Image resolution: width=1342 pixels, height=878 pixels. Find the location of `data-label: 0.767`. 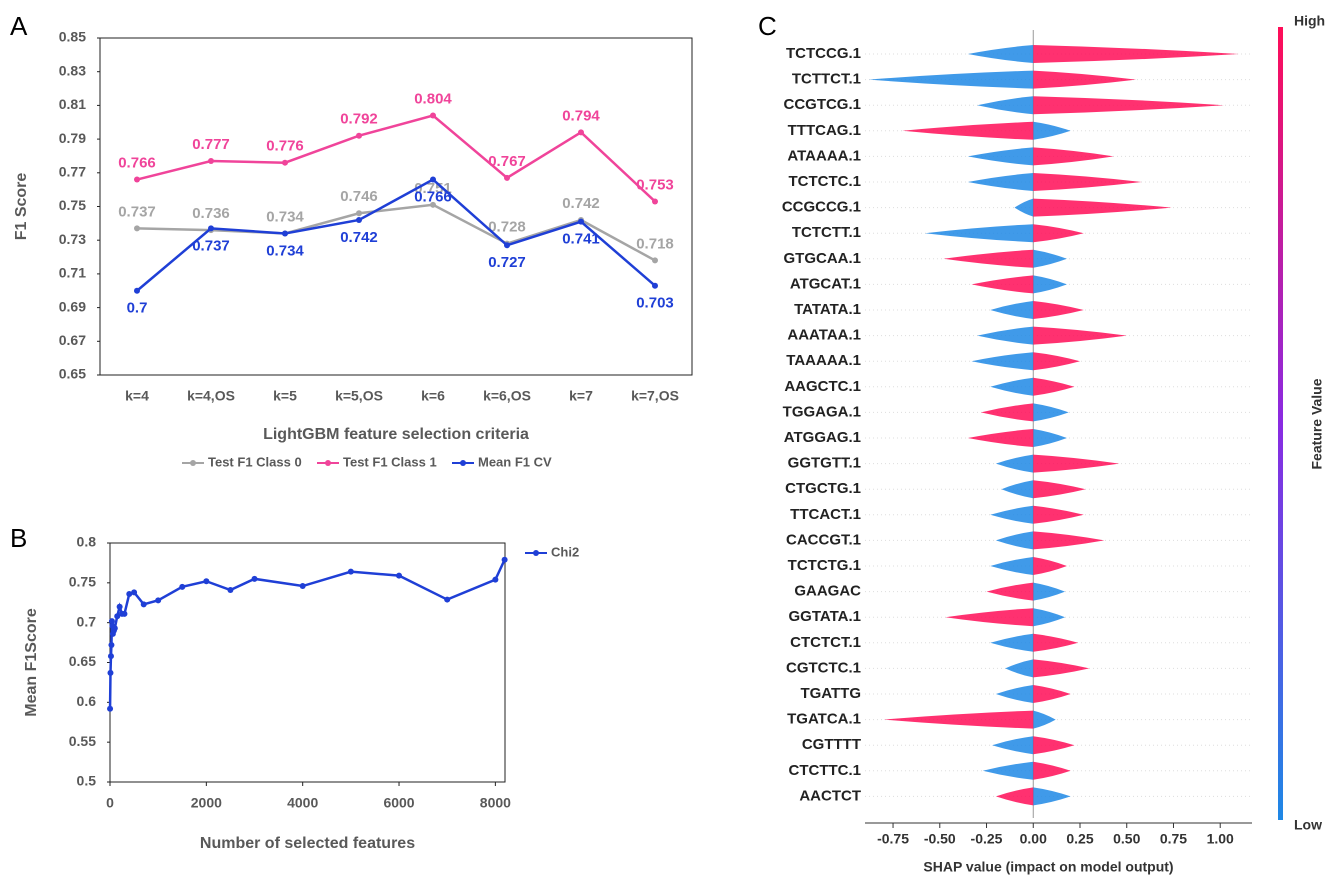

data-label: 0.767 is located at coordinates (507, 161).